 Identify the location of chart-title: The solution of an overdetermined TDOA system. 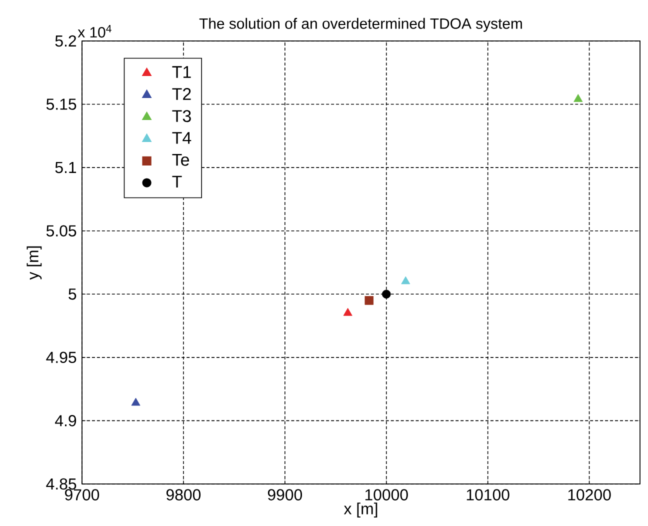
(360, 25).